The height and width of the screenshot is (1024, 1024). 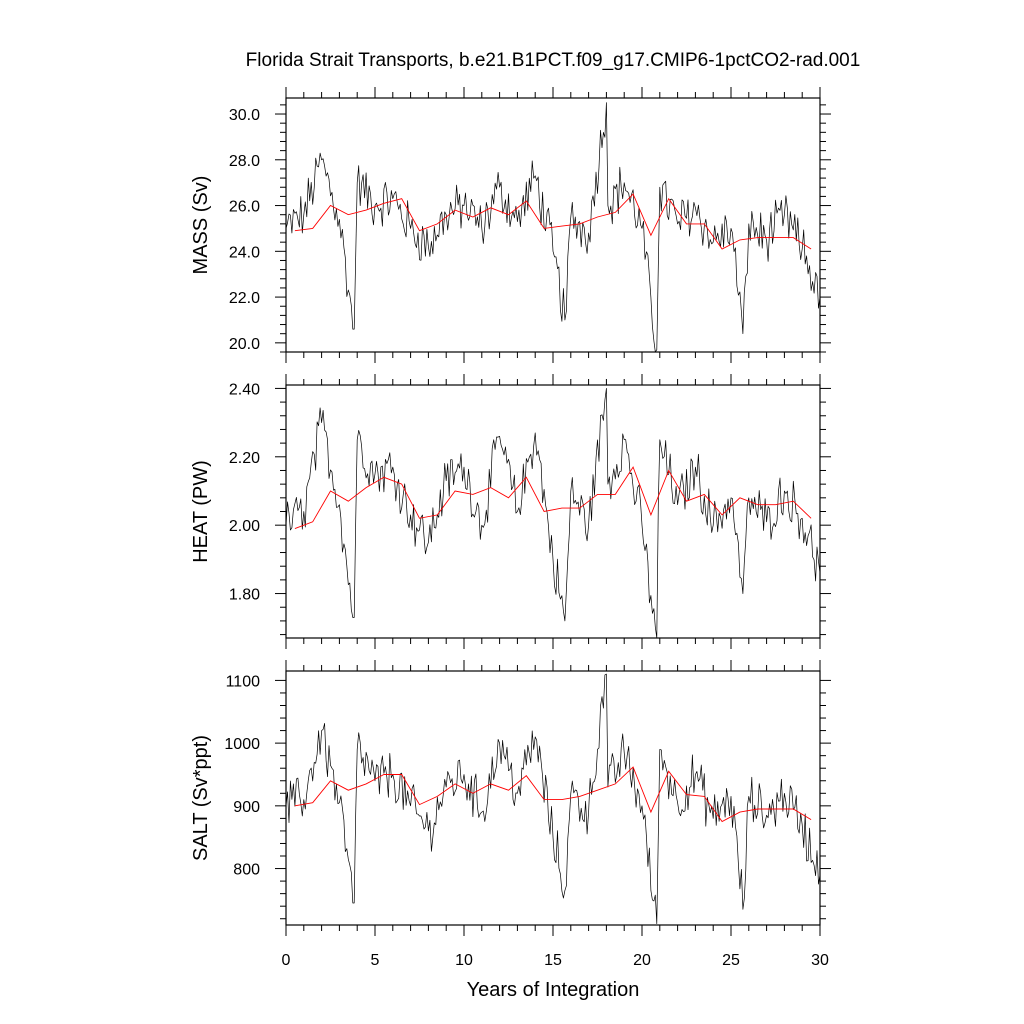 What do you see at coordinates (642, 960) in the screenshot?
I see `x-tick-label: 20` at bounding box center [642, 960].